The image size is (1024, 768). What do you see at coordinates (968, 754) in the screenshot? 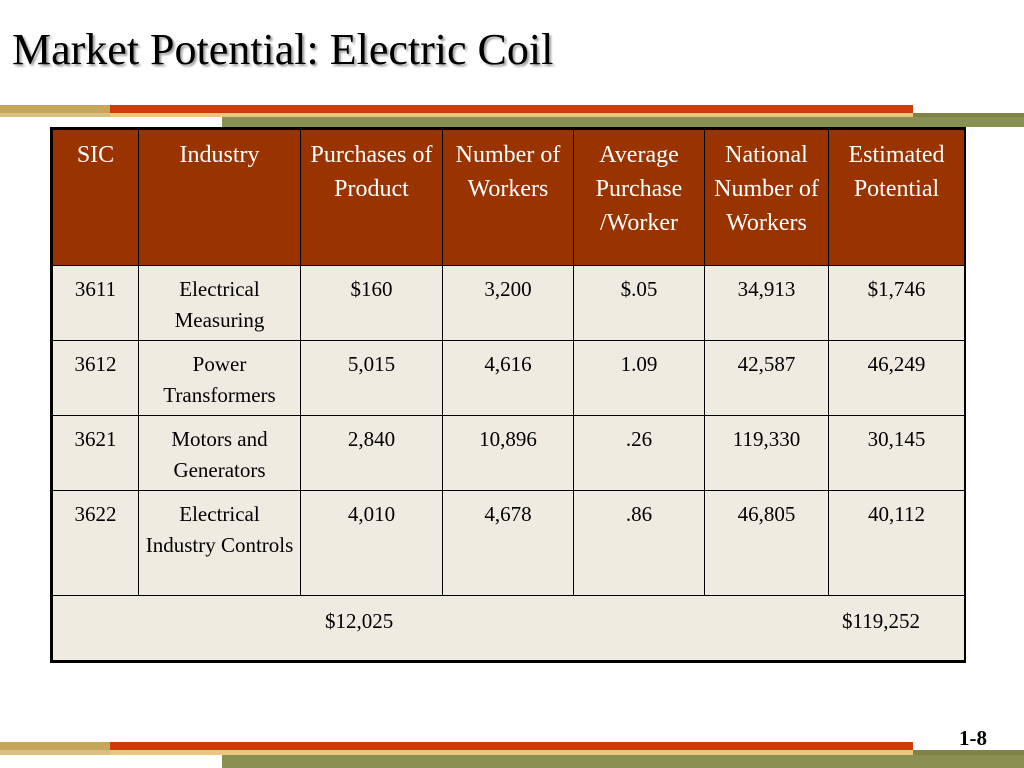
I see `bottom-band-olive-dark` at bounding box center [968, 754].